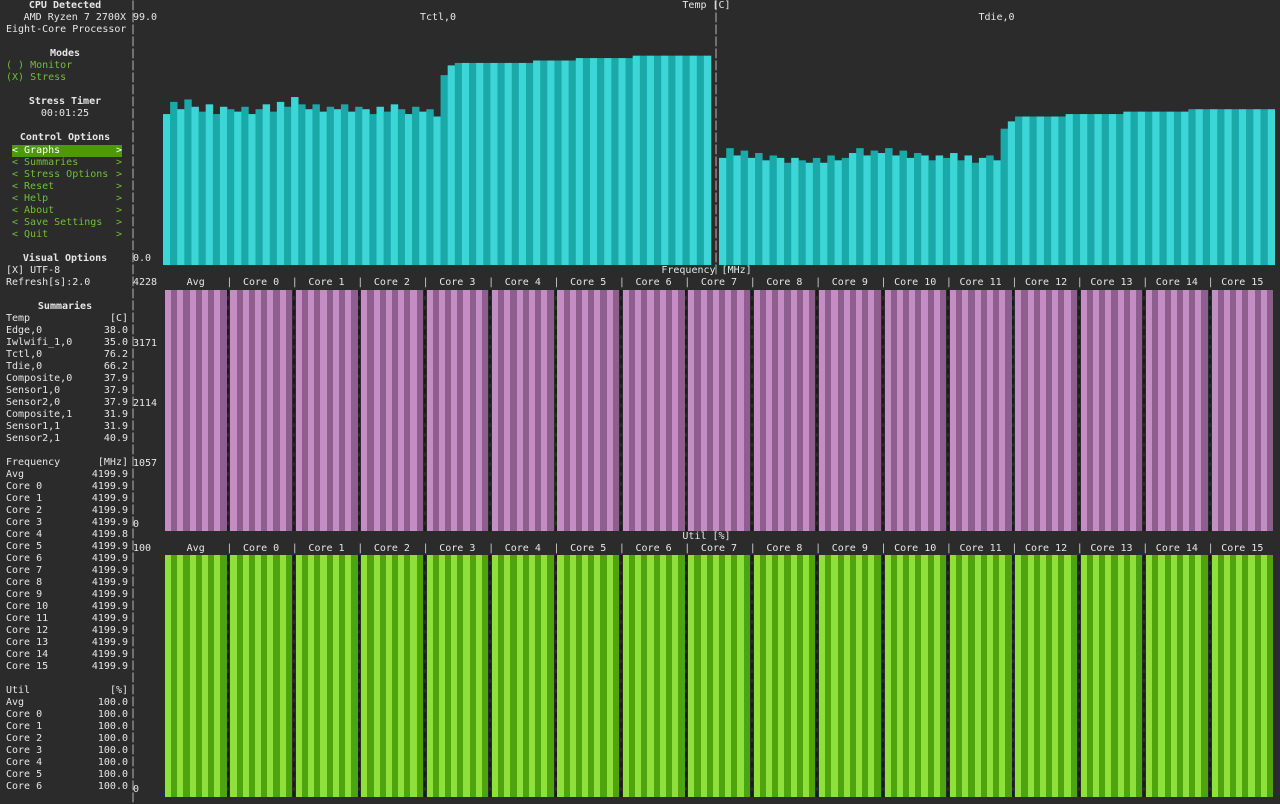 The image size is (1280, 804). I want to click on mode-stress-radio: (X) Stress, so click(36, 77).